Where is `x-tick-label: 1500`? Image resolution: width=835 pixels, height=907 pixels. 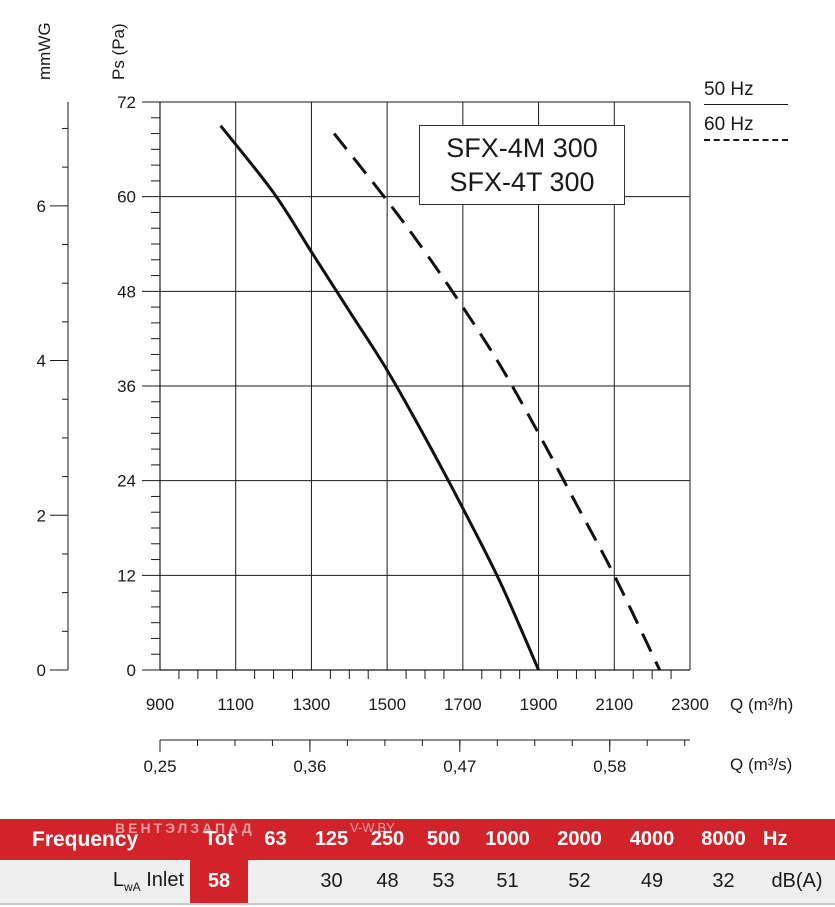 x-tick-label: 1500 is located at coordinates (387, 704).